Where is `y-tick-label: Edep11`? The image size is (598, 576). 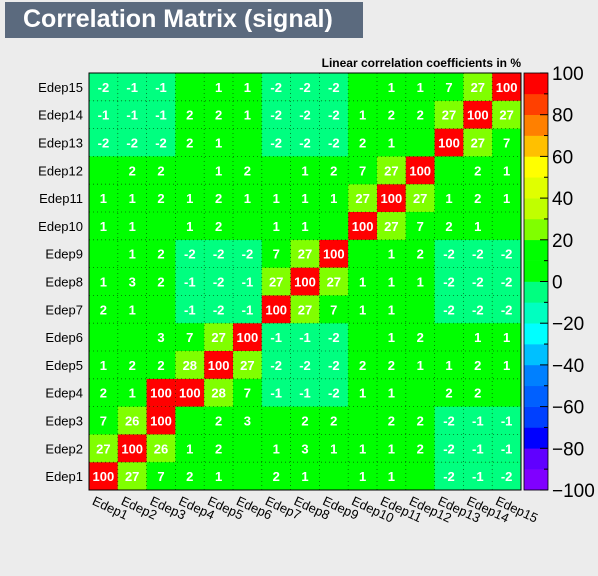 y-tick-label: Edep11 is located at coordinates (61, 198).